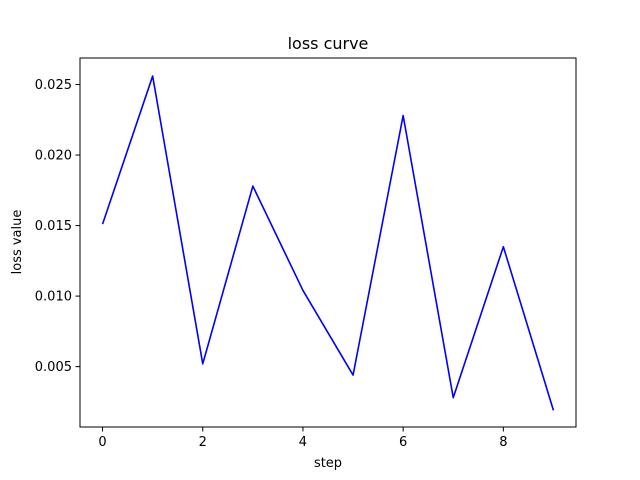 Image resolution: width=640 pixels, height=480 pixels. I want to click on x-tick-label: 8, so click(503, 442).